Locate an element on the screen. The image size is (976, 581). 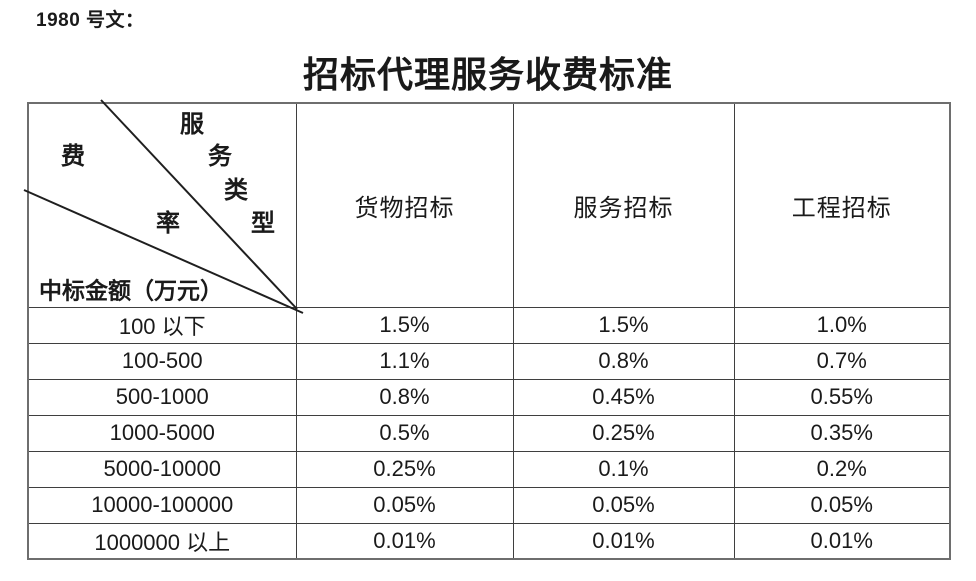
corner-label-service-type-char: 型 is located at coordinates (263, 224).